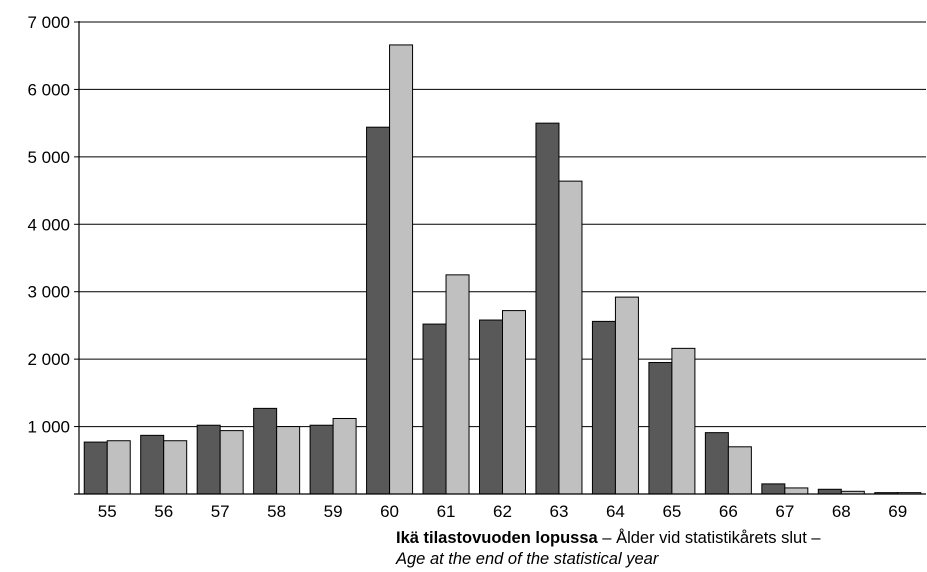  I want to click on y-tick-label: 1 000, so click(48, 427).